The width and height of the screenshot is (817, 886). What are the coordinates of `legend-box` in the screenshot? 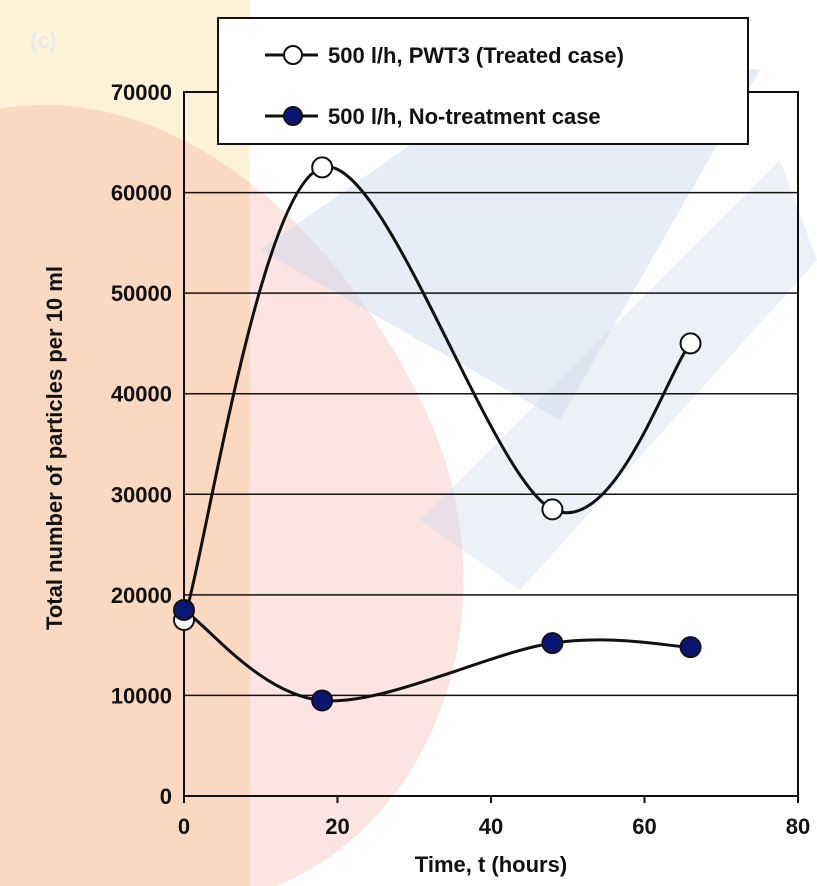 It's located at (483, 81).